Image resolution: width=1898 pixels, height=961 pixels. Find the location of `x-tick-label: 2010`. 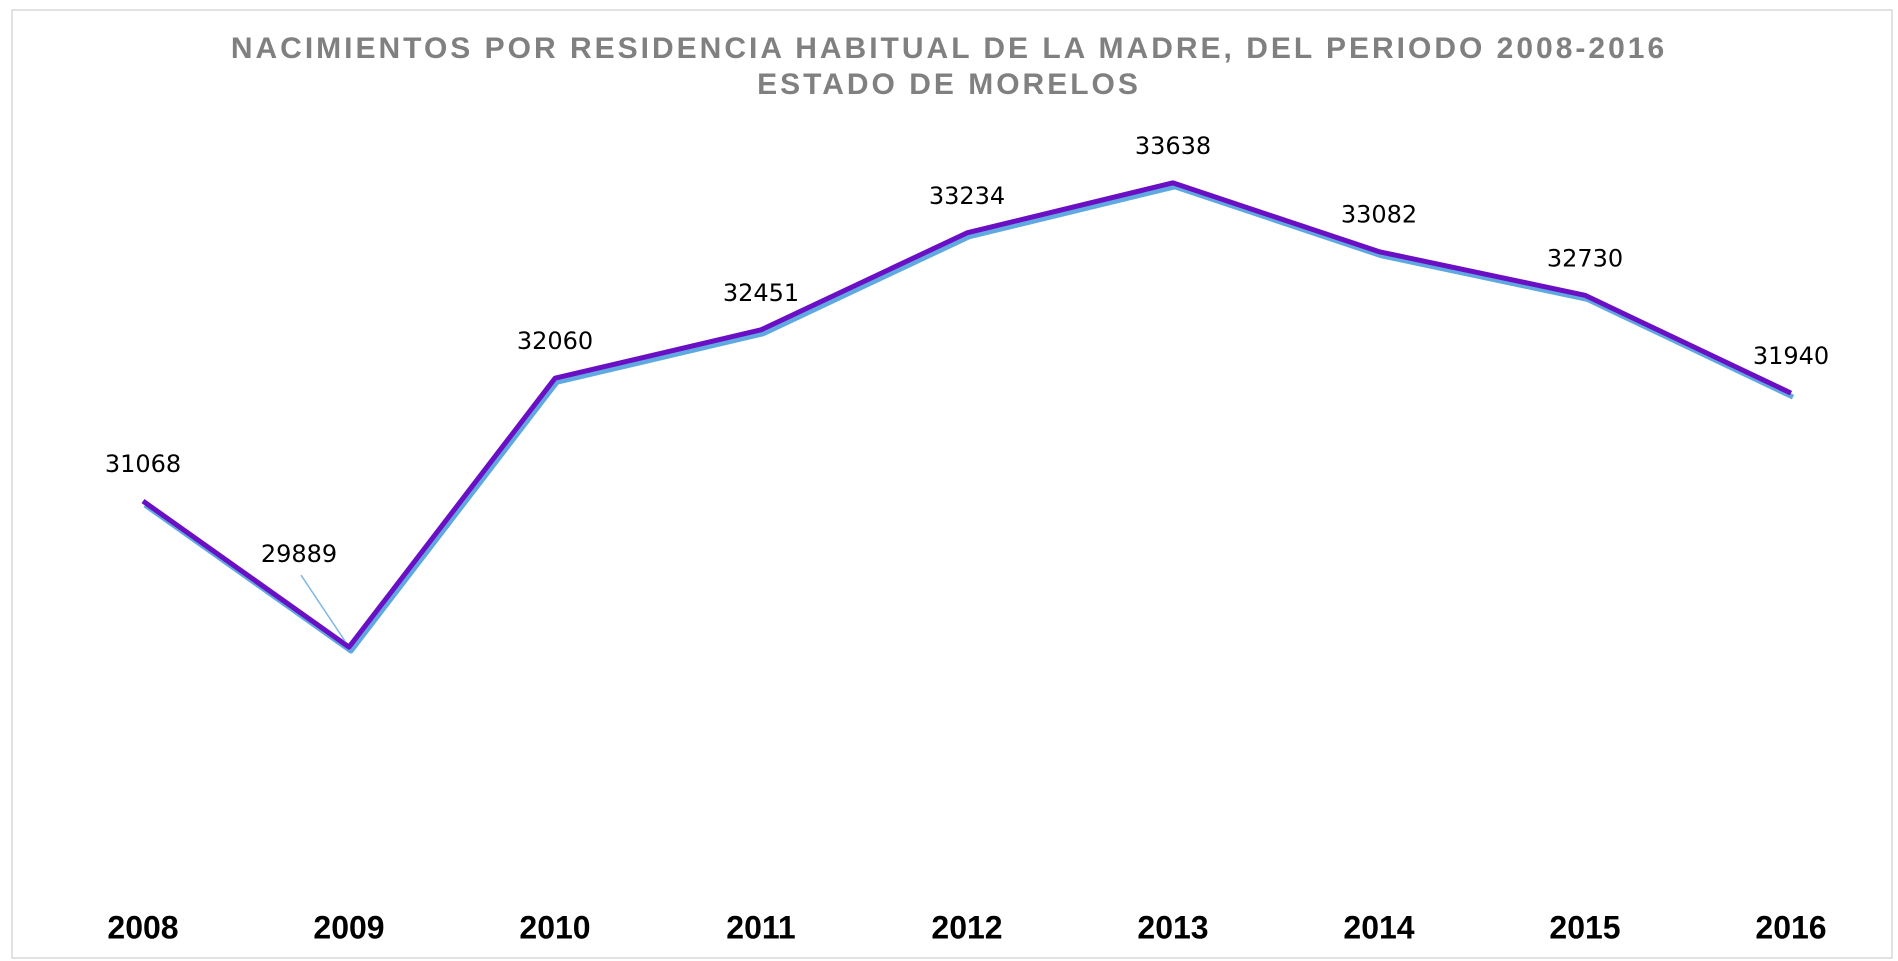

x-tick-label: 2010 is located at coordinates (554, 927).